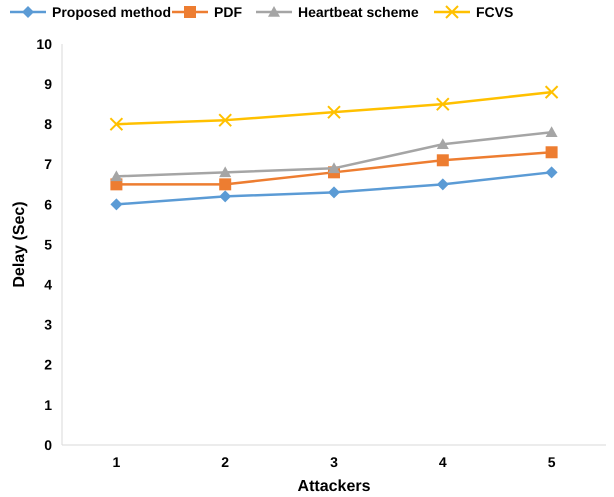  What do you see at coordinates (112, 12) in the screenshot?
I see `legend-label: Proposed method` at bounding box center [112, 12].